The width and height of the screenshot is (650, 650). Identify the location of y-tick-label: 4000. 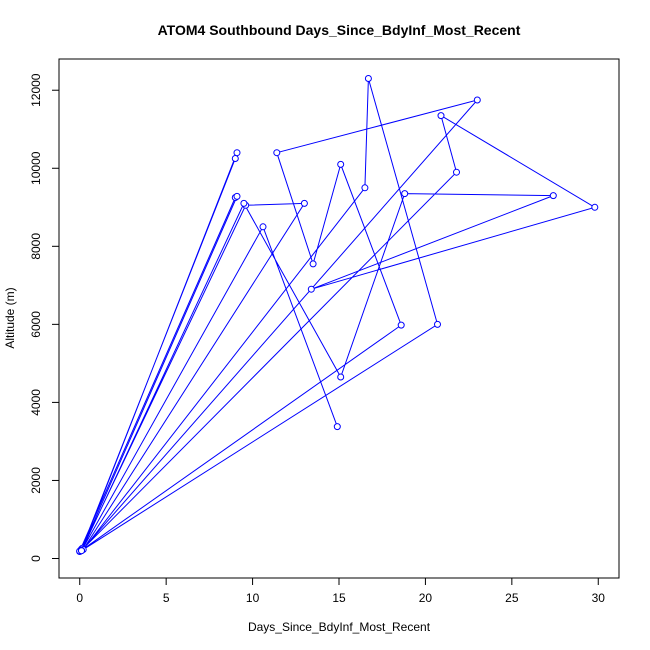
(36, 402).